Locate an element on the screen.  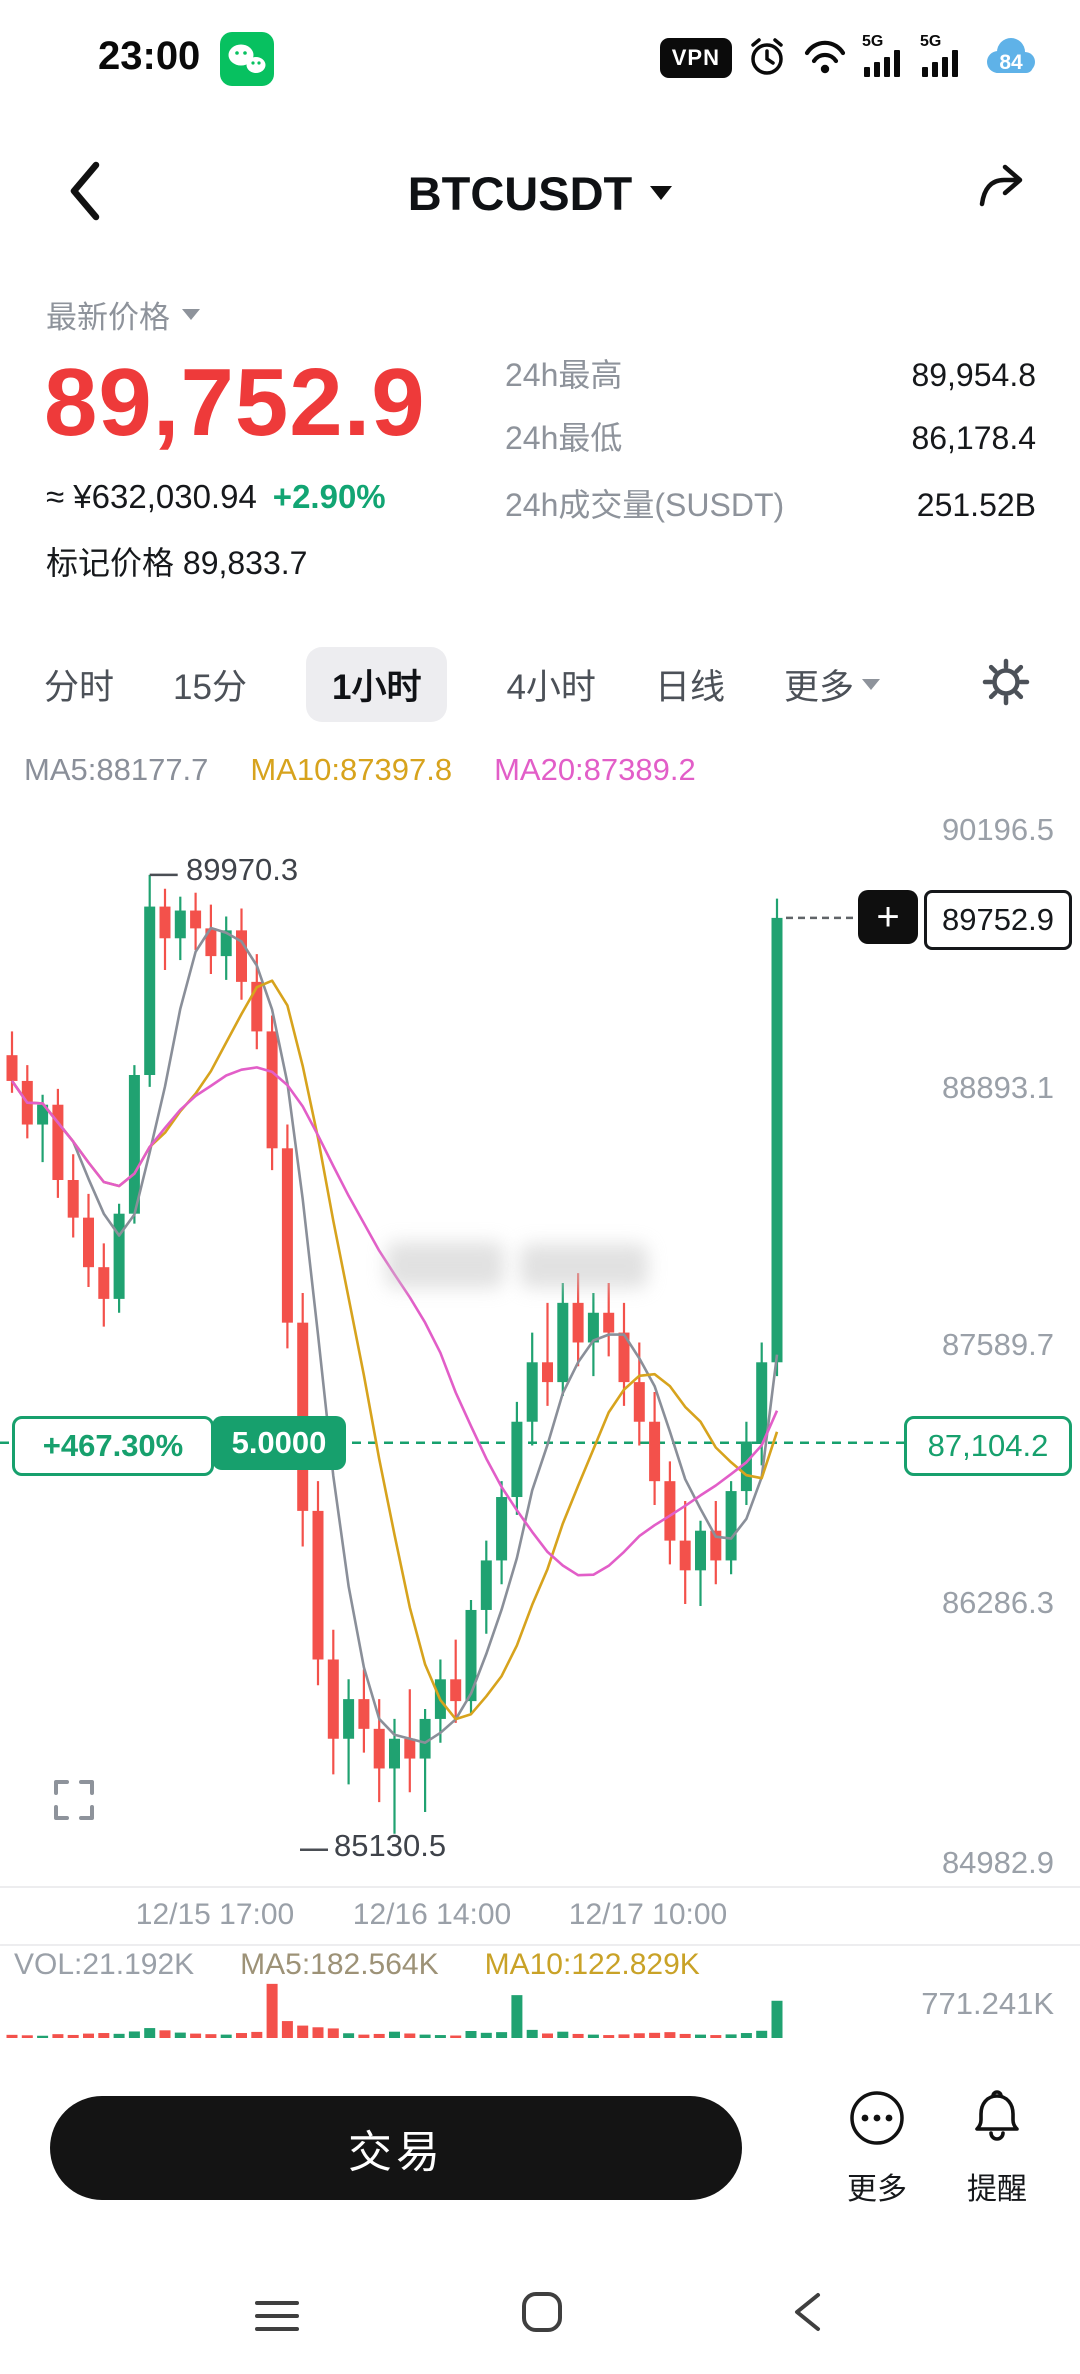
nav-recents-button is located at coordinates (277, 2318).